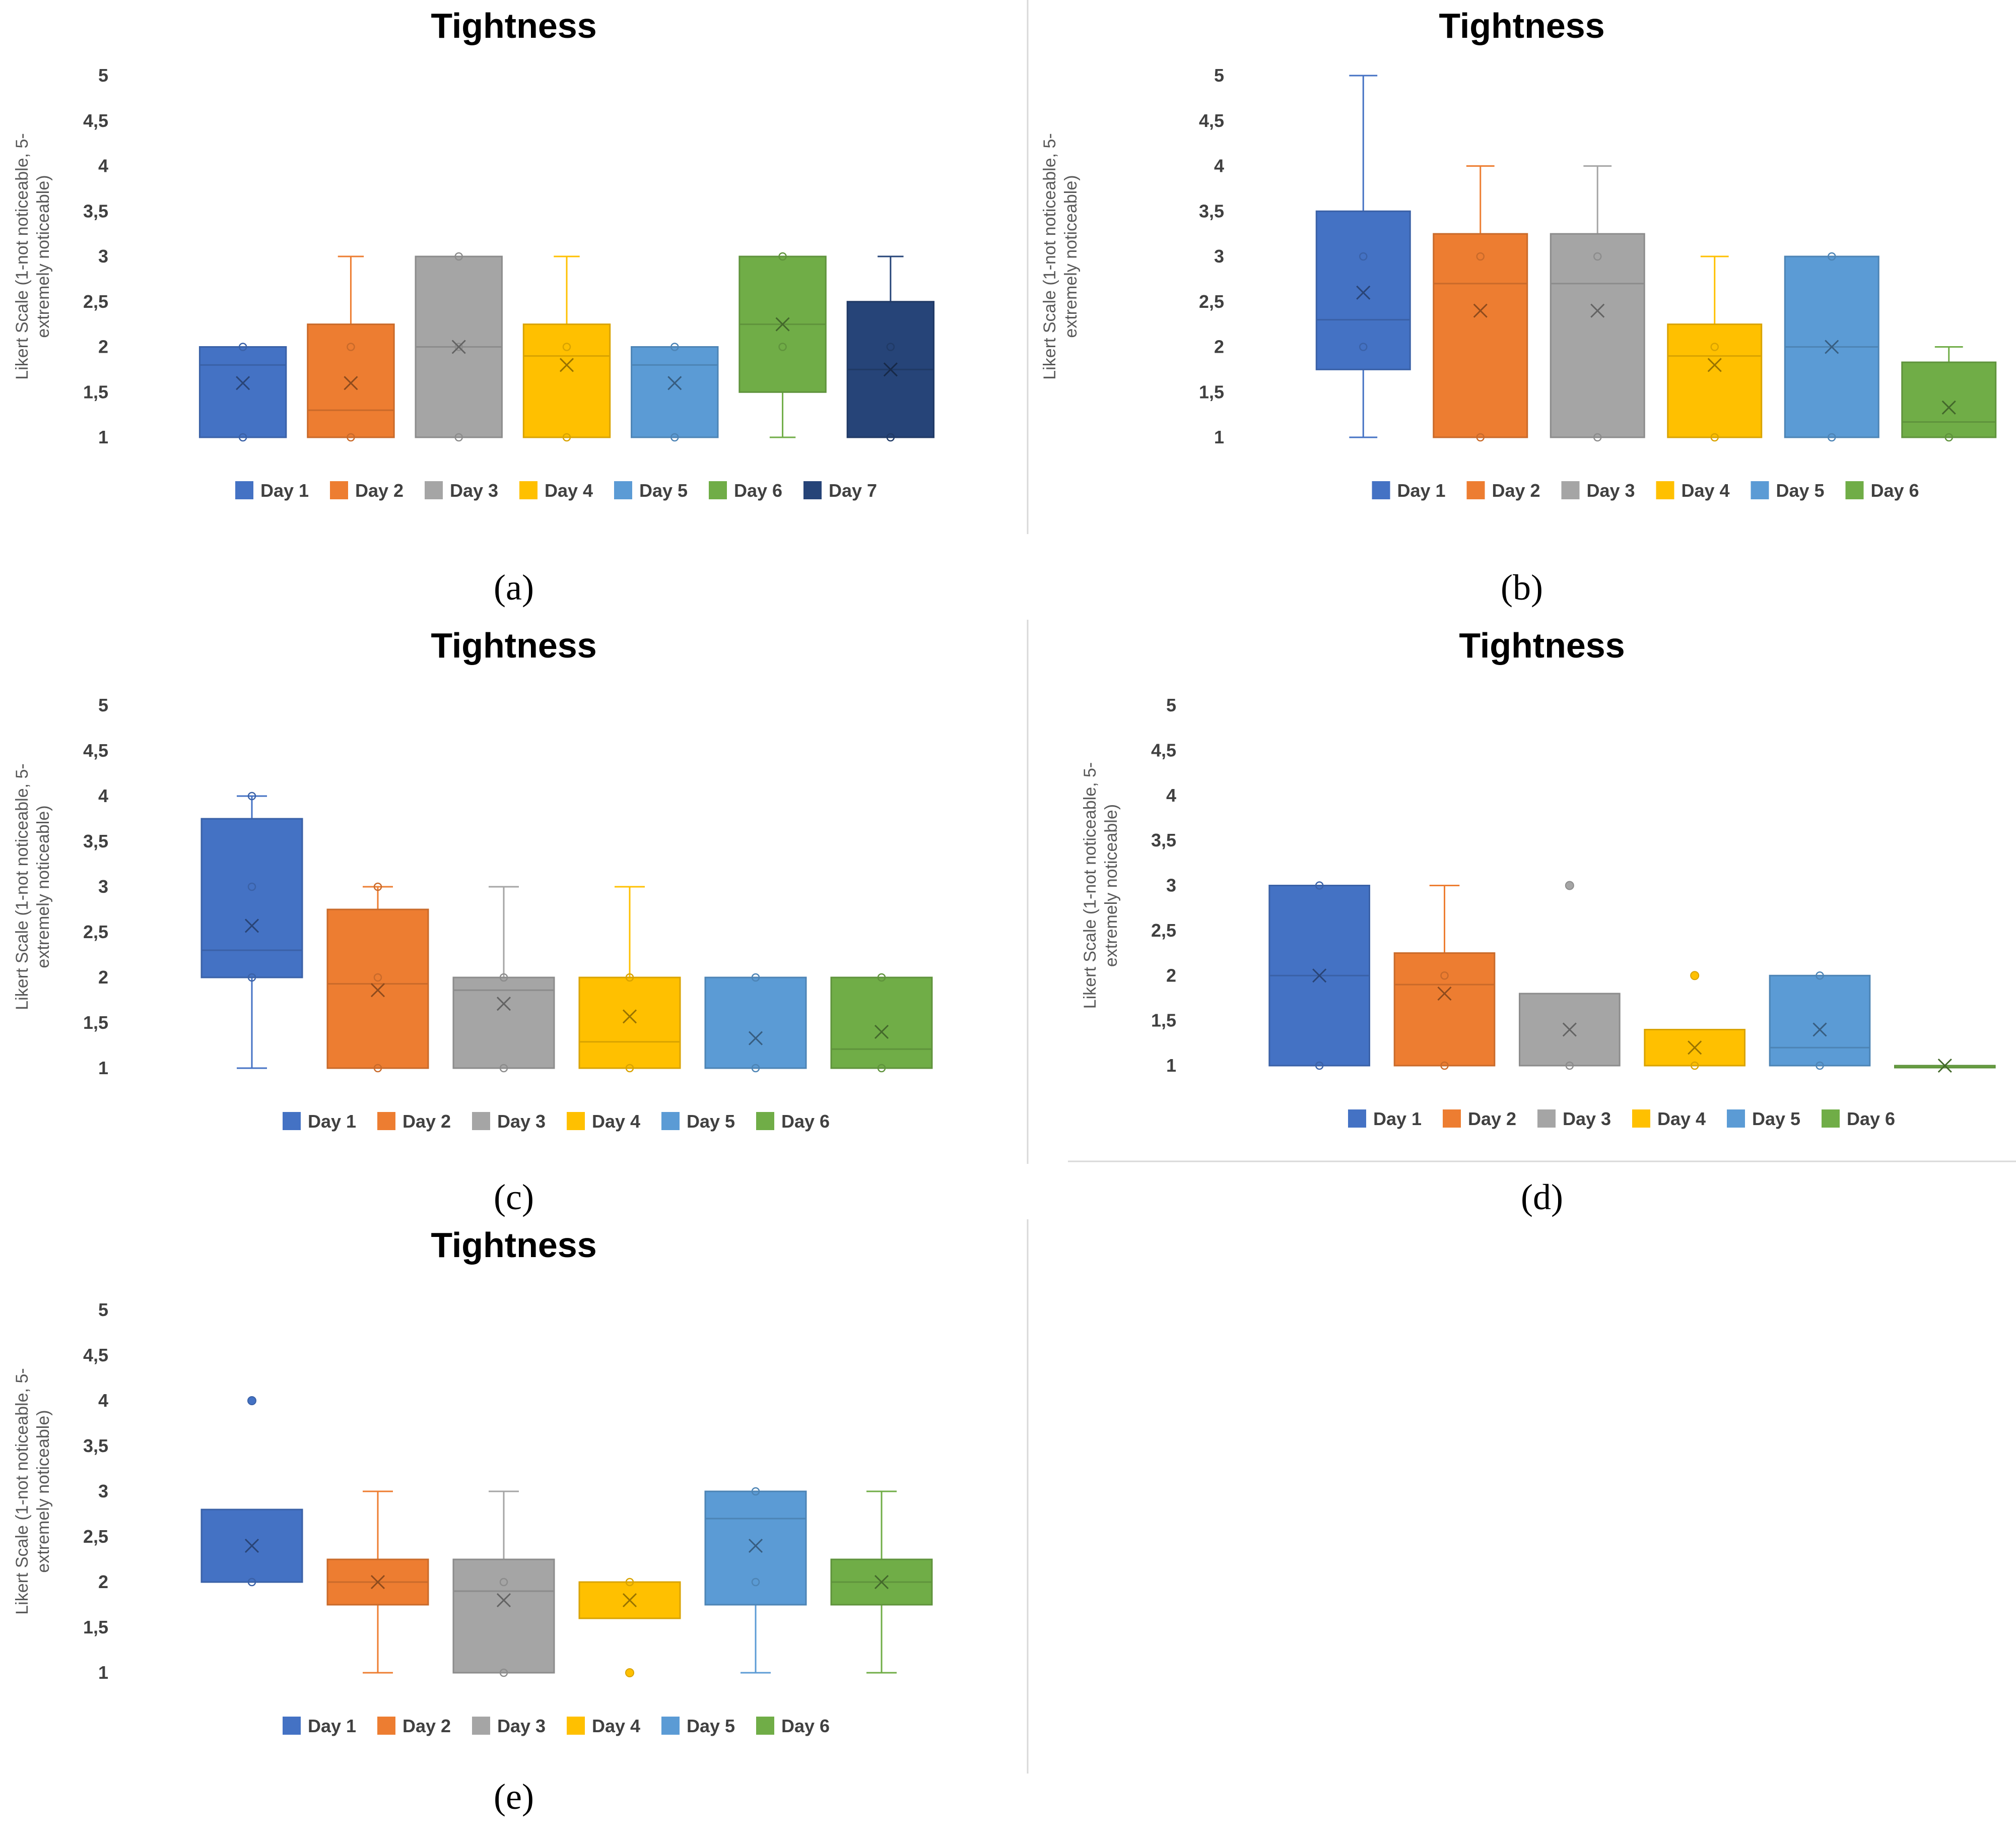 The height and width of the screenshot is (1836, 2016). What do you see at coordinates (514, 1197) in the screenshot?
I see `panel-label: (c)` at bounding box center [514, 1197].